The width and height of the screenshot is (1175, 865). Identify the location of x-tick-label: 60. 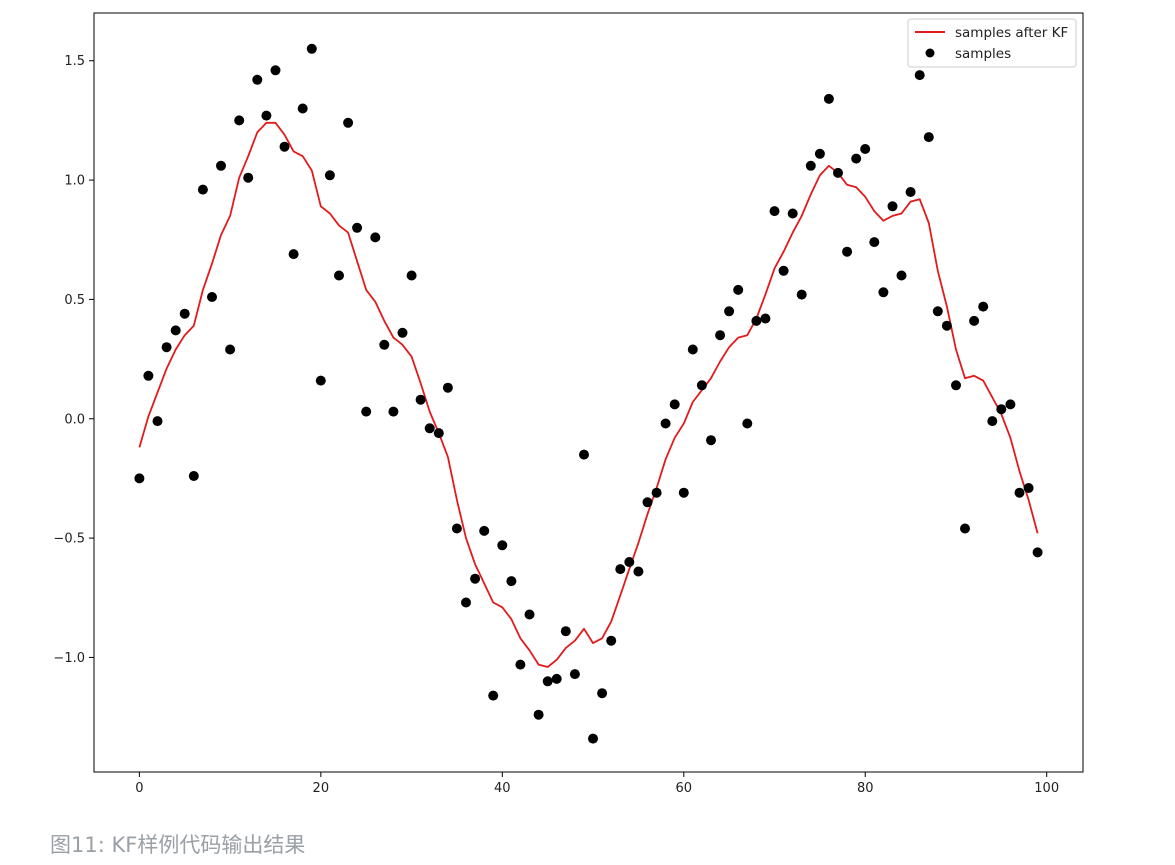
(683, 788).